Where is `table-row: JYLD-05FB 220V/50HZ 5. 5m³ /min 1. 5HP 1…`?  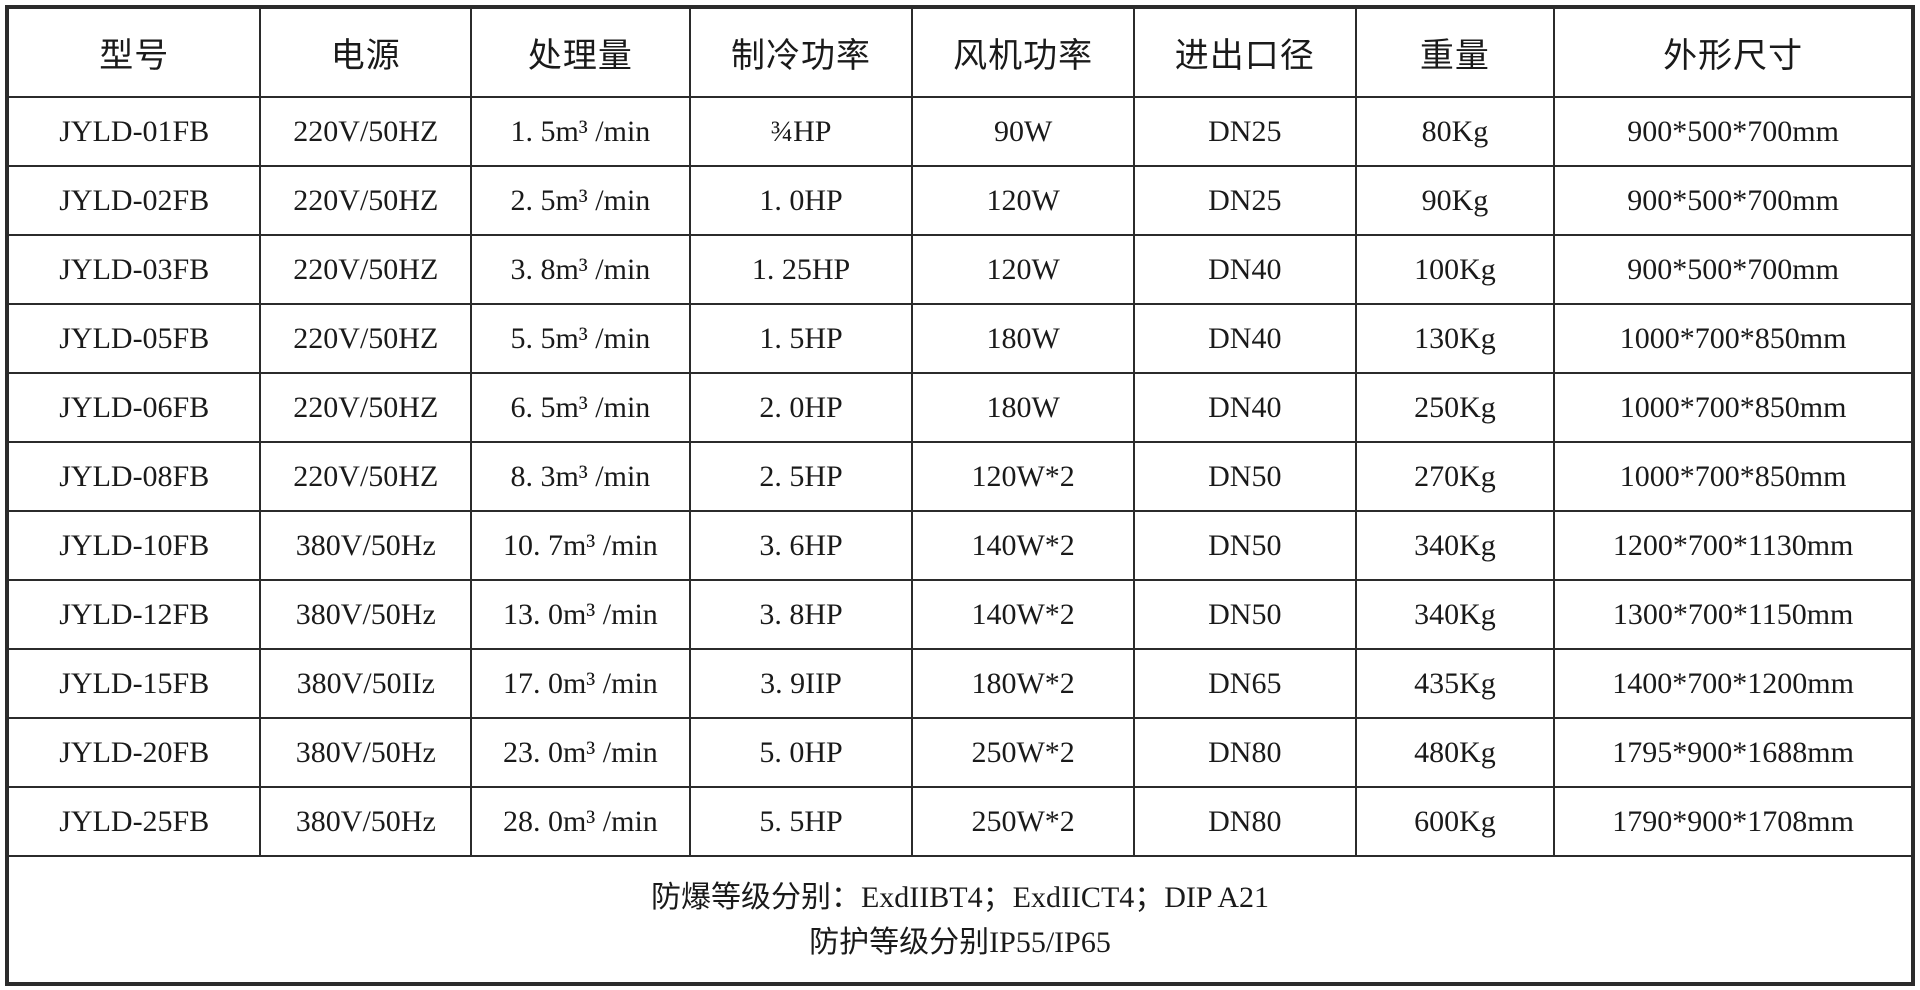 table-row: JYLD-05FB 220V/50HZ 5. 5m³ /min 1. 5HP 1… is located at coordinates (959, 338).